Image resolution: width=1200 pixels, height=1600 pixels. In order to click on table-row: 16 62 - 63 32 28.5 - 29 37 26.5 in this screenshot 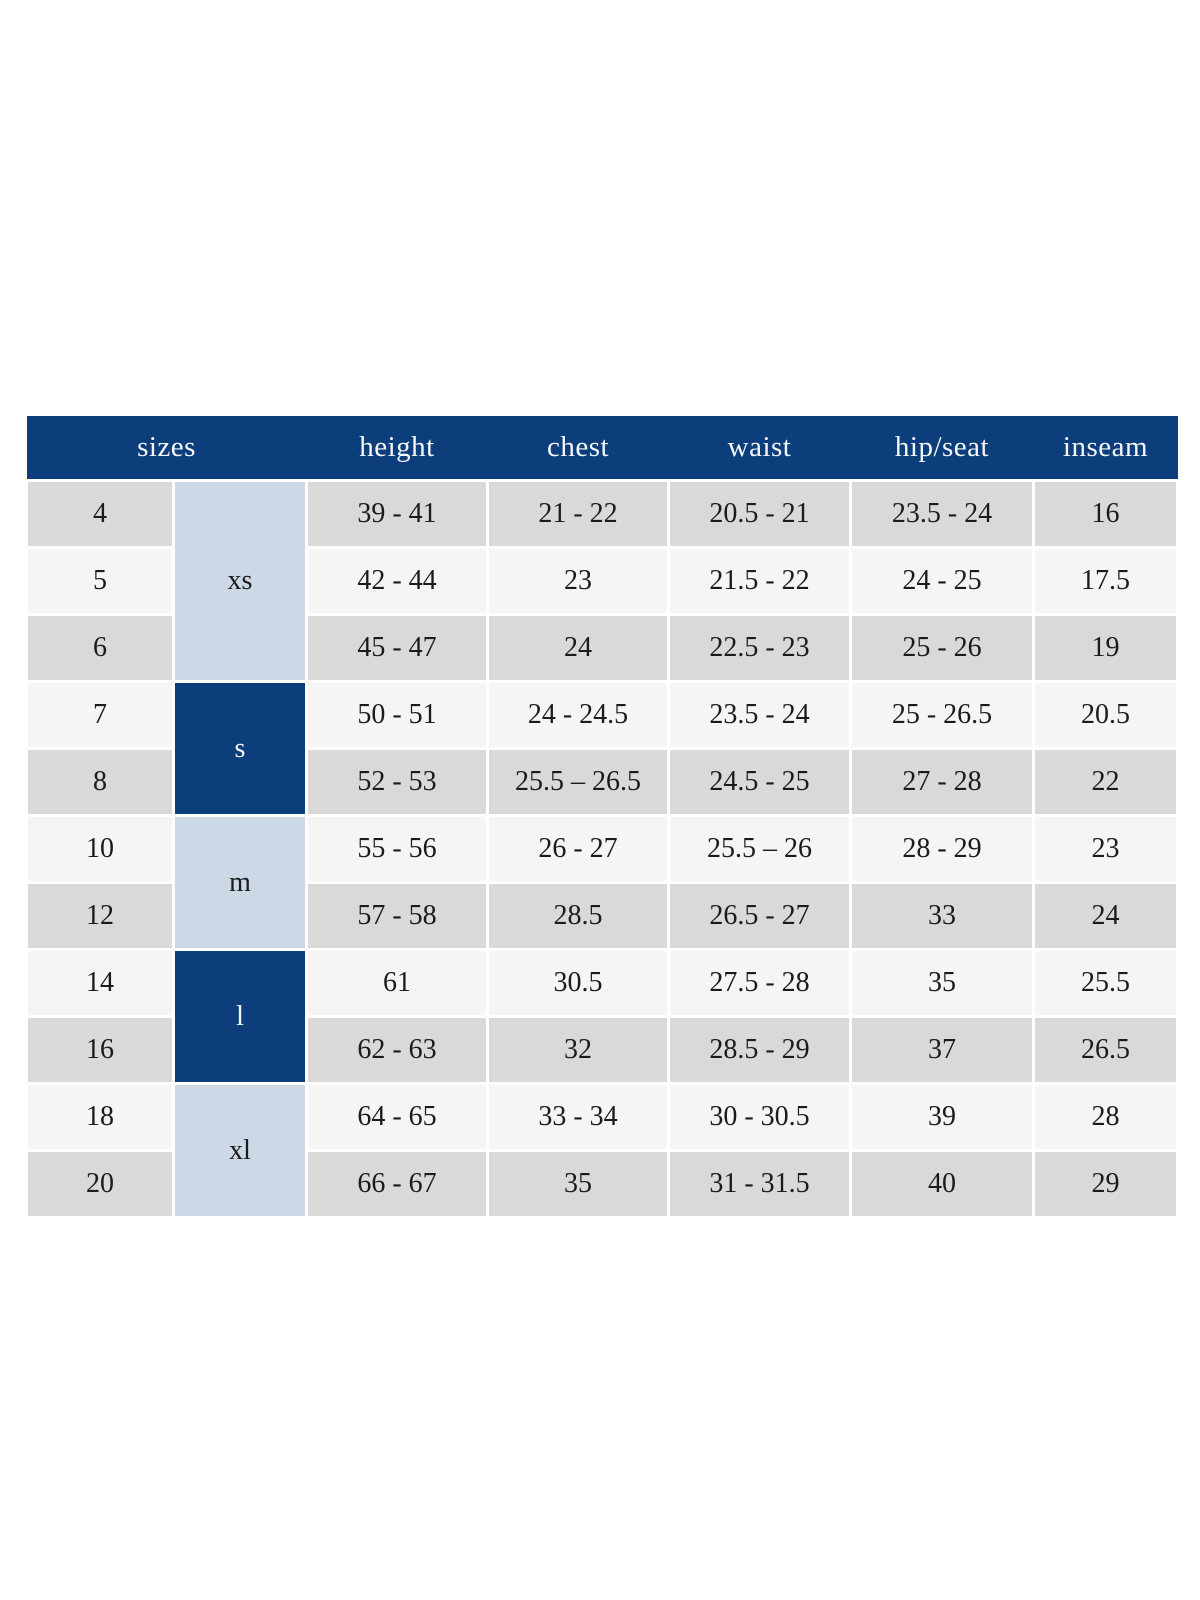, I will do `click(602, 1050)`.